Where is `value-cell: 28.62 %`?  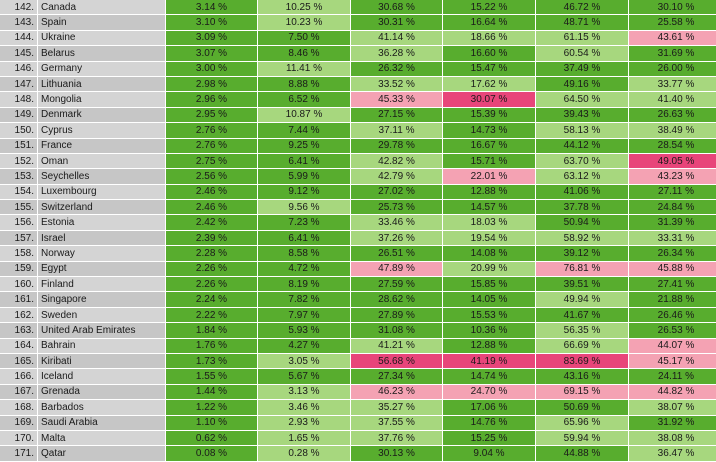 value-cell: 28.62 % is located at coordinates (396, 300).